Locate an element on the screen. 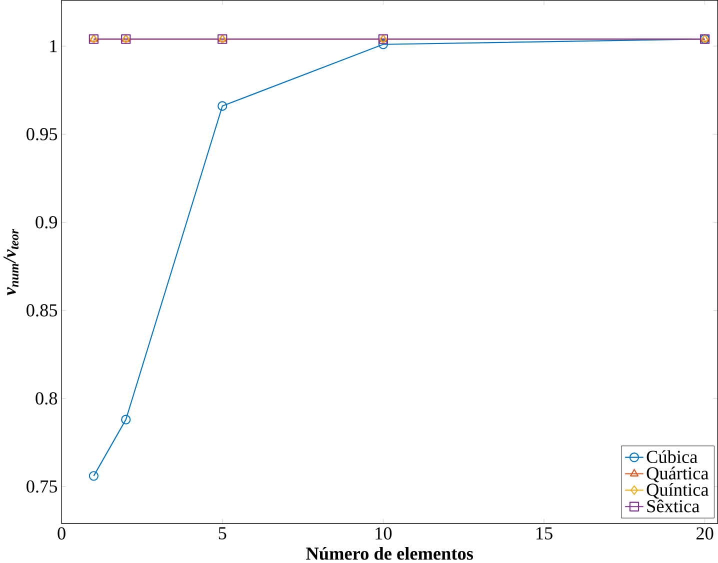 The width and height of the screenshot is (718, 563). y-tick-label: 0.95 is located at coordinates (42, 134).